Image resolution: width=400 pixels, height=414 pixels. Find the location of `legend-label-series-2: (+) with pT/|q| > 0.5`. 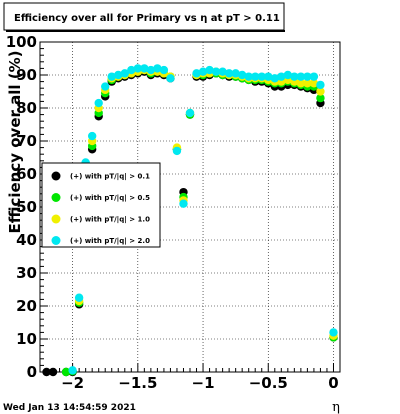

legend-label-series-2: (+) with pT/|q| > 0.5 is located at coordinates (110, 198).